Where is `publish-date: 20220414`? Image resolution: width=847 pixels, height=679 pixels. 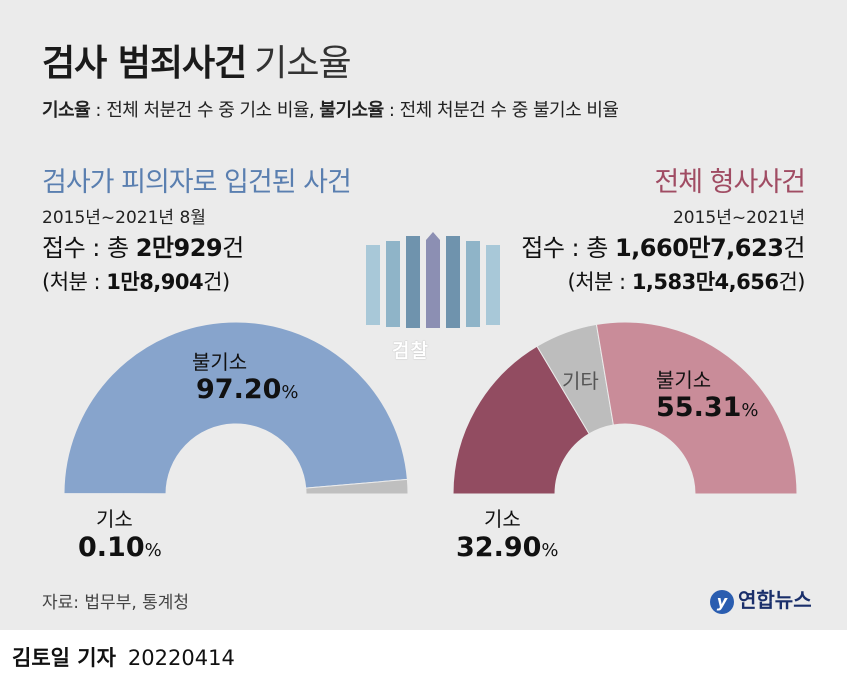
publish-date: 20220414 is located at coordinates (181, 658).